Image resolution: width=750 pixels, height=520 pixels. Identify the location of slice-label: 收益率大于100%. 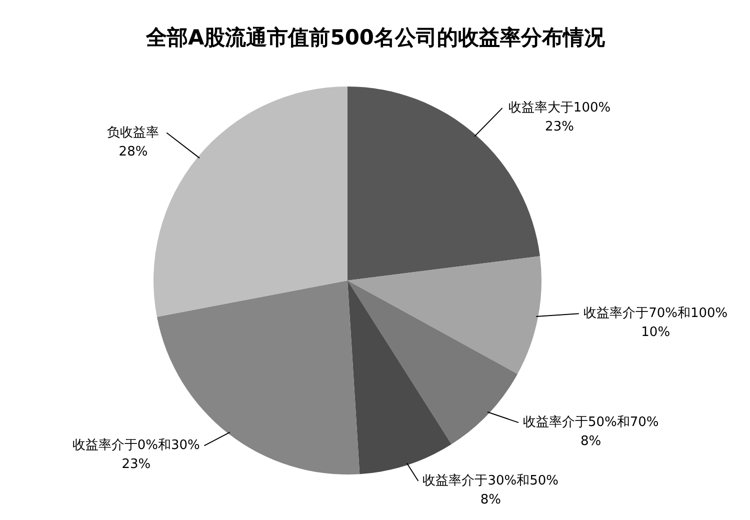
(559, 108).